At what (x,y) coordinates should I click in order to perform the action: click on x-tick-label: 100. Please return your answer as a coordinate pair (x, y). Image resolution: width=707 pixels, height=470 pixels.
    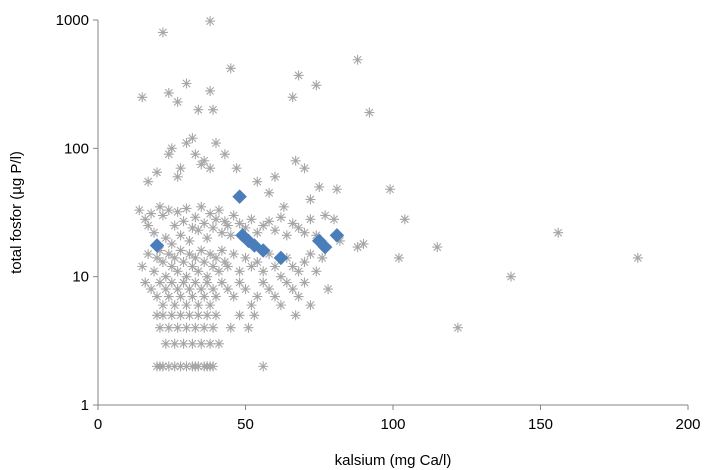
    Looking at the image, I should click on (392, 424).